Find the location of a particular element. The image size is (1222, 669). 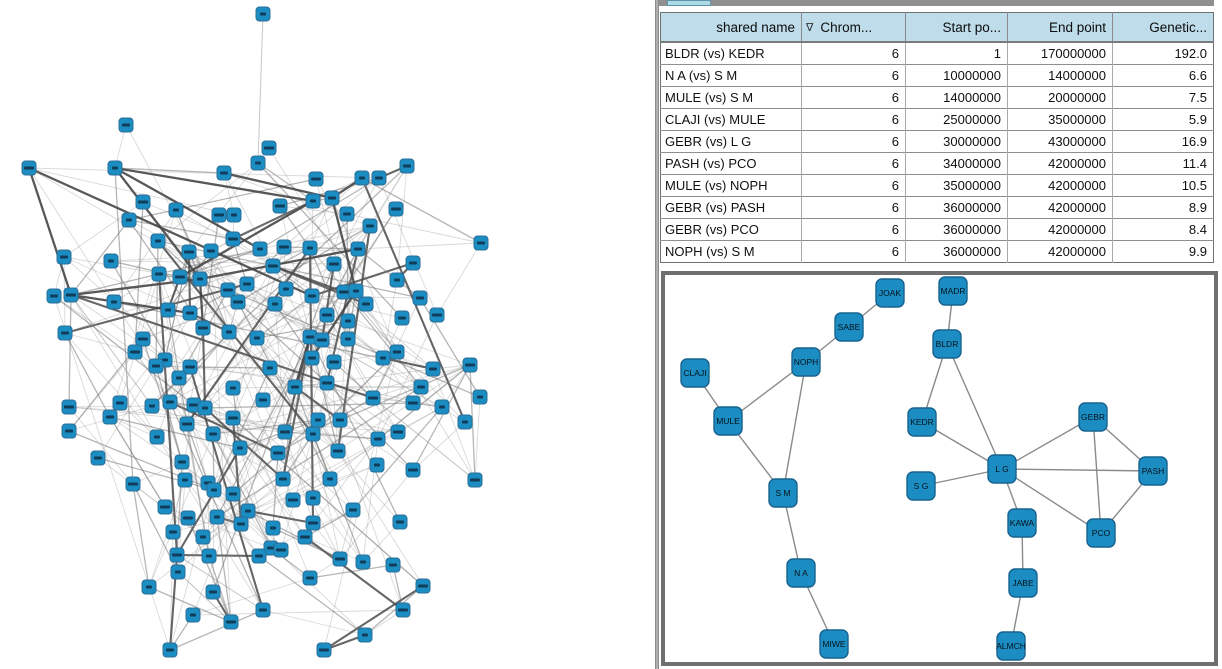

detail-edge-l-g-gebr is located at coordinates (1047, 443).